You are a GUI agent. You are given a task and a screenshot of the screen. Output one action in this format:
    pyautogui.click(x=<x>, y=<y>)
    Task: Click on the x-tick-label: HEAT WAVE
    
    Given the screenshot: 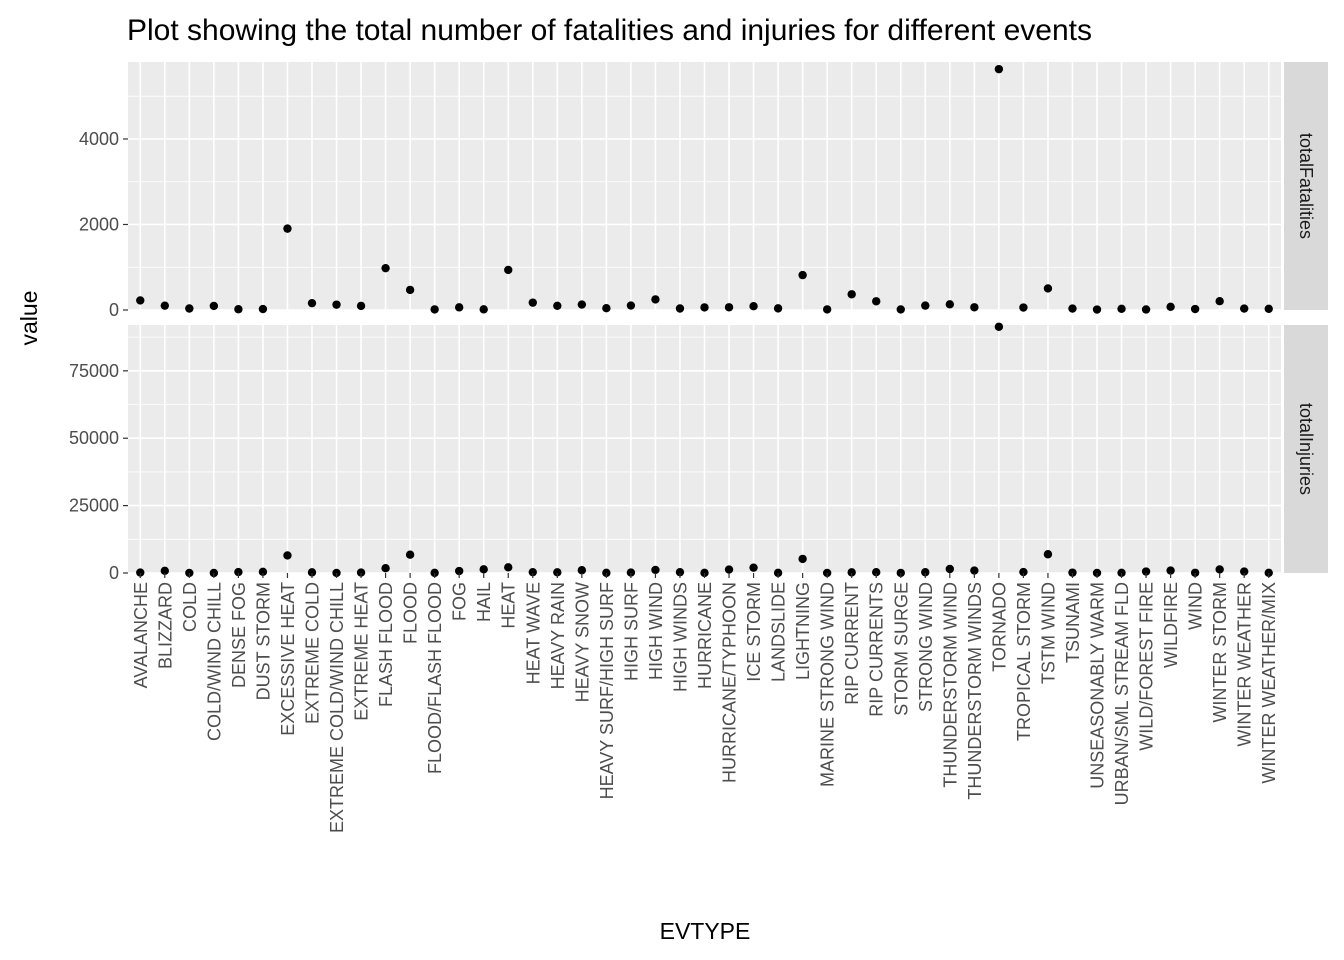 What is the action you would take?
    pyautogui.click(x=533, y=633)
    